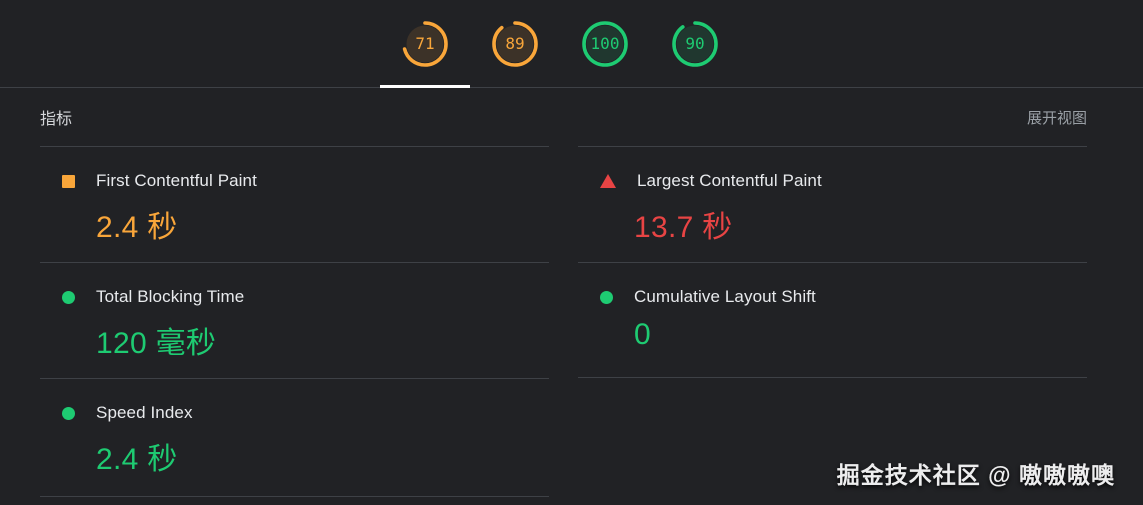 The image size is (1143, 505). What do you see at coordinates (642, 334) in the screenshot?
I see `metric-value: 0` at bounding box center [642, 334].